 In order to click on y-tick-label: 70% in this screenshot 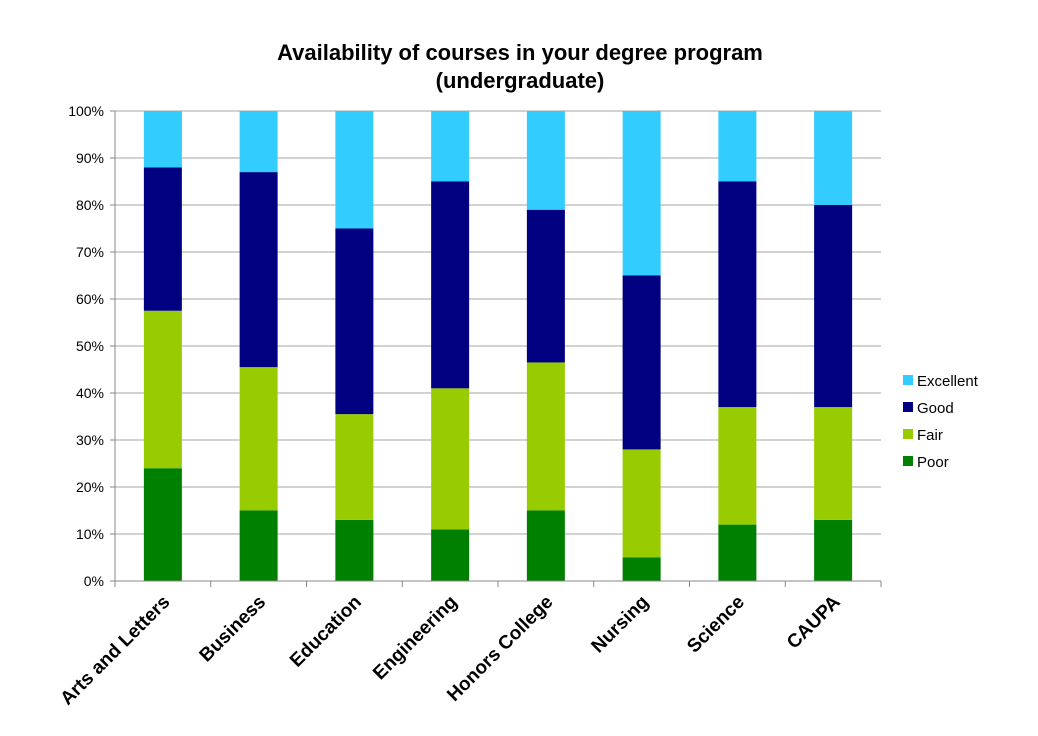, I will do `click(90, 252)`.